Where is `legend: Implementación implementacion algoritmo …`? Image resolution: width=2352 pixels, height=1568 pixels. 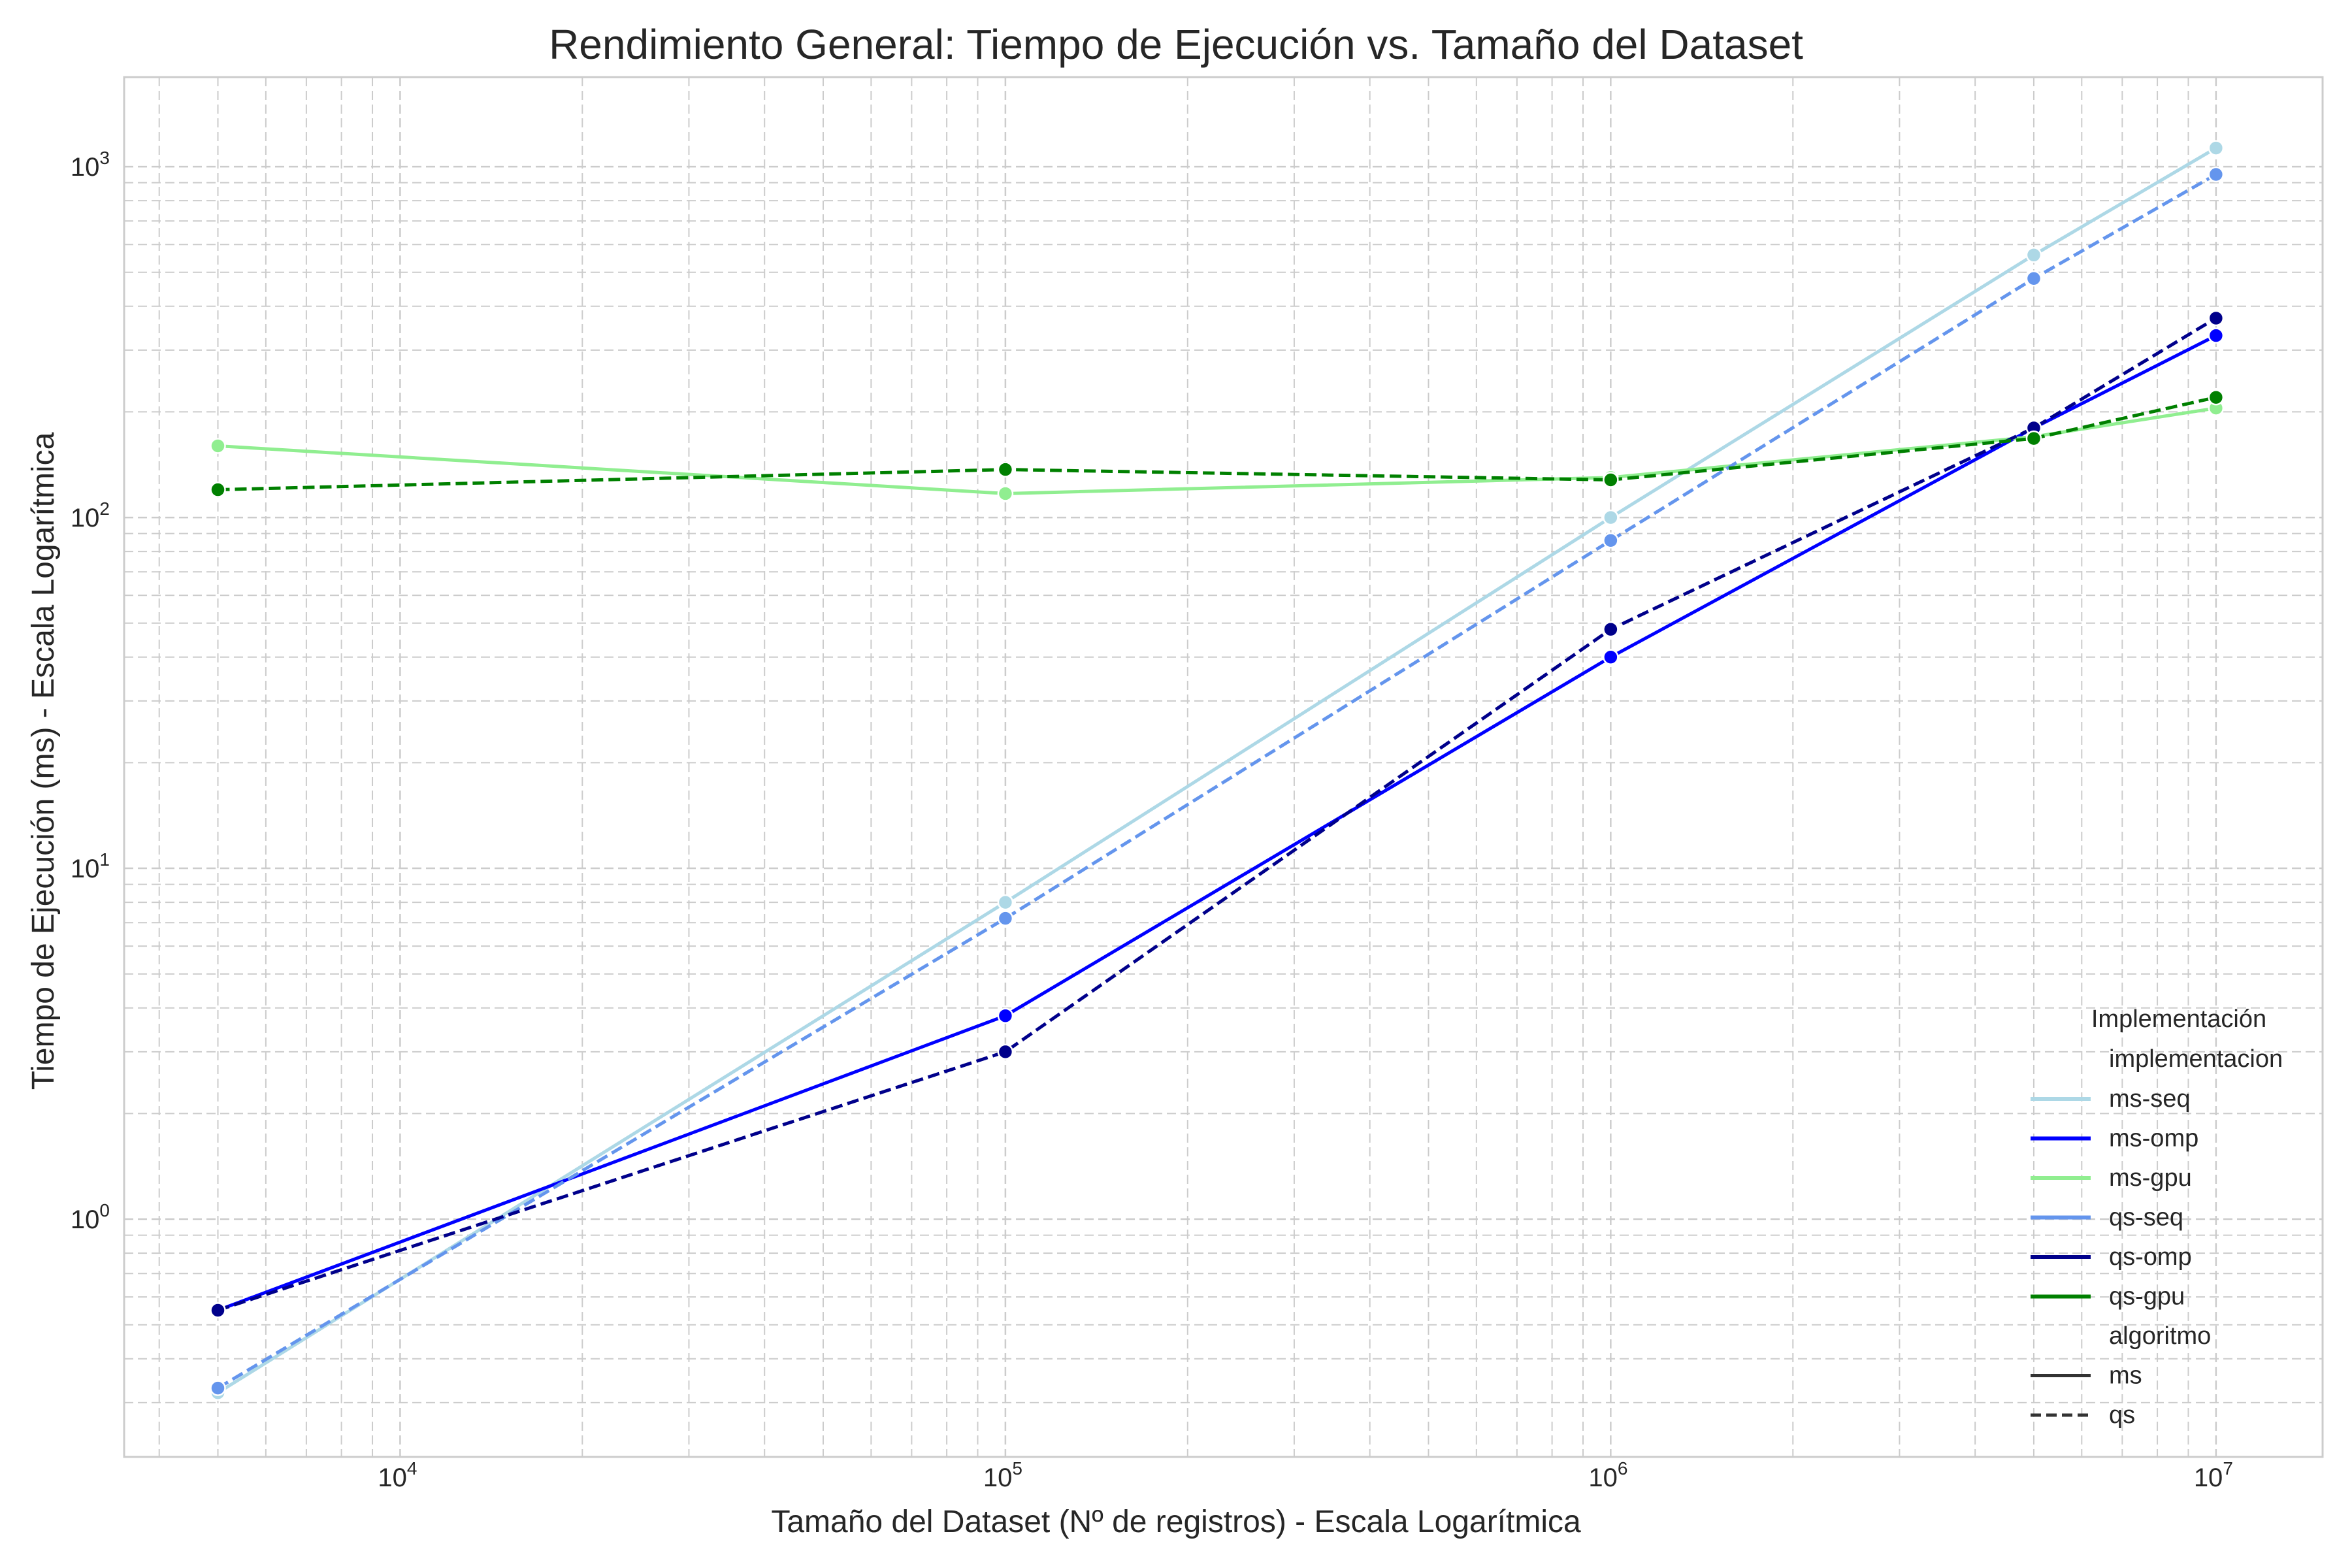 legend: Implementación implementacion algoritmo … is located at coordinates (2157, 1217).